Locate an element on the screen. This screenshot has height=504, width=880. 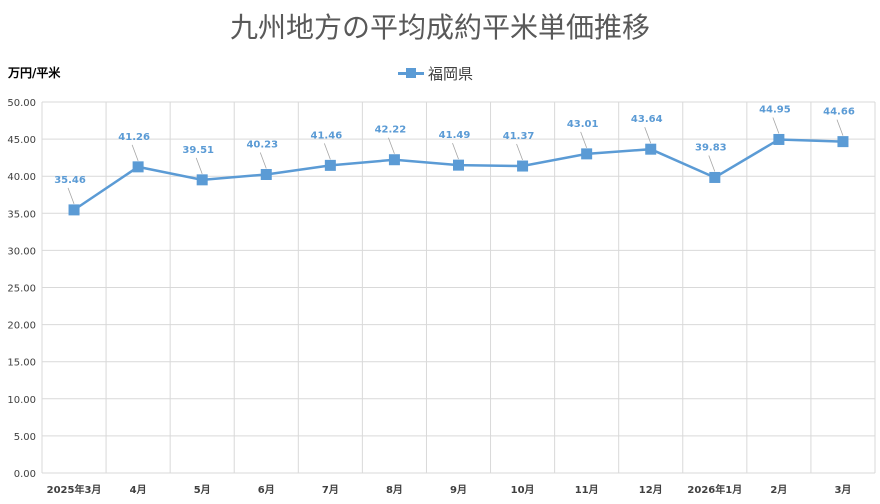
y-axis-unit-label: 万円/平米 is located at coordinates (34, 73).